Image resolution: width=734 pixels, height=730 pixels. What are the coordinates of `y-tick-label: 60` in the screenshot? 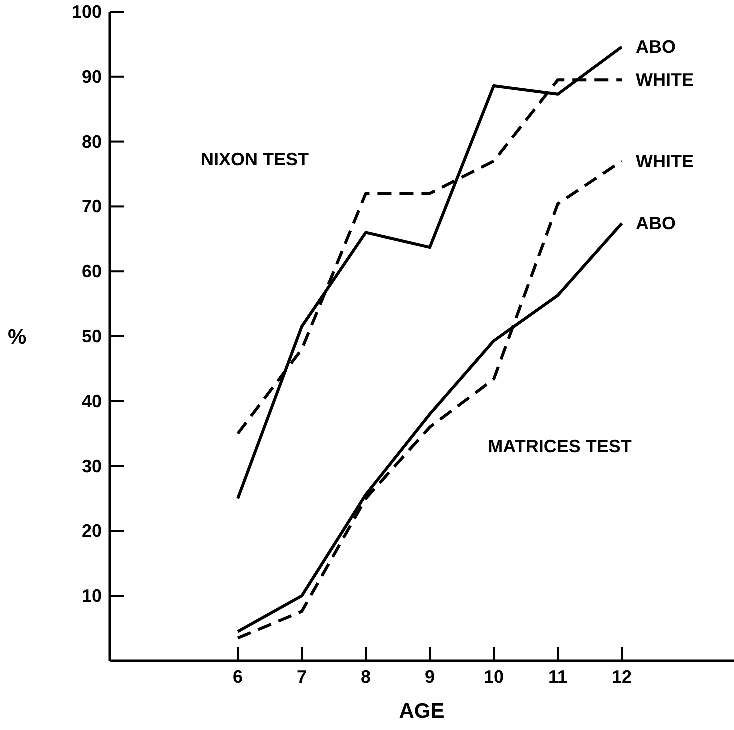 It's located at (92, 272).